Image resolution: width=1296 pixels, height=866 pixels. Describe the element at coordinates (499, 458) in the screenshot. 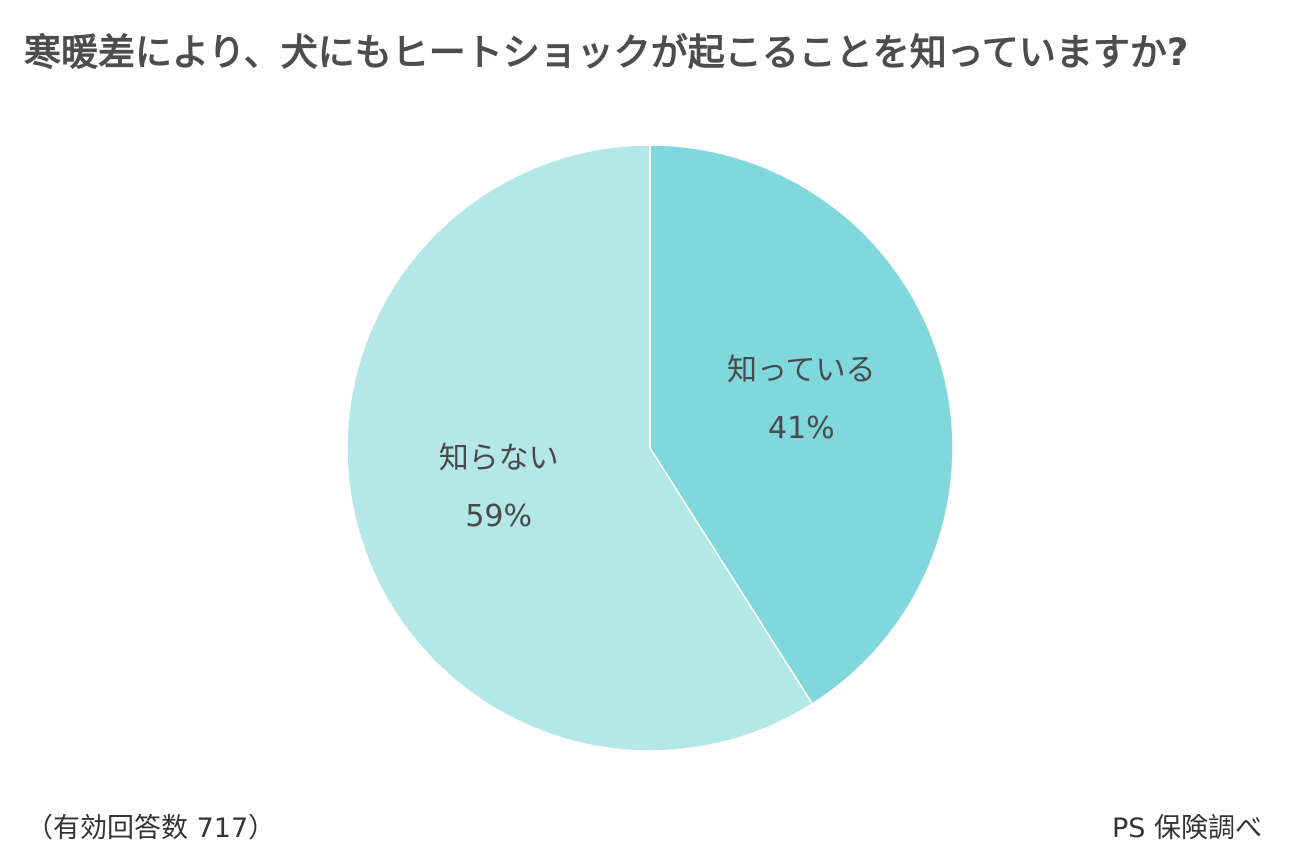

I see `slice-label-2: 知らない` at that location.